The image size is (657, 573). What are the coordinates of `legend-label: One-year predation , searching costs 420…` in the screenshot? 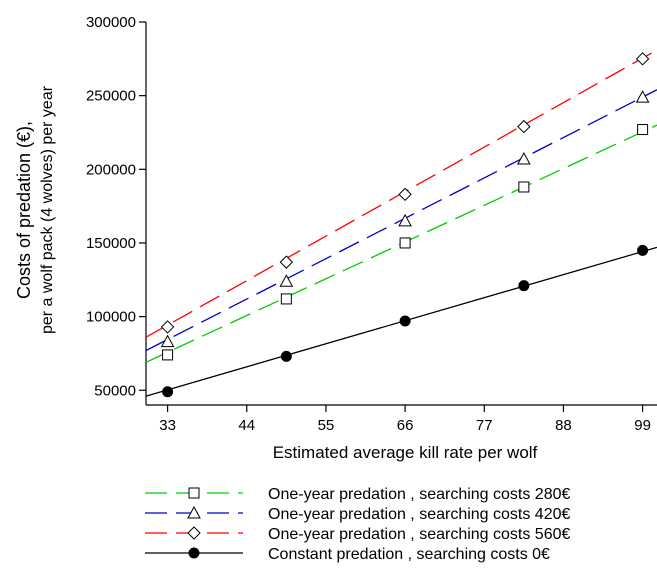 It's located at (419, 514).